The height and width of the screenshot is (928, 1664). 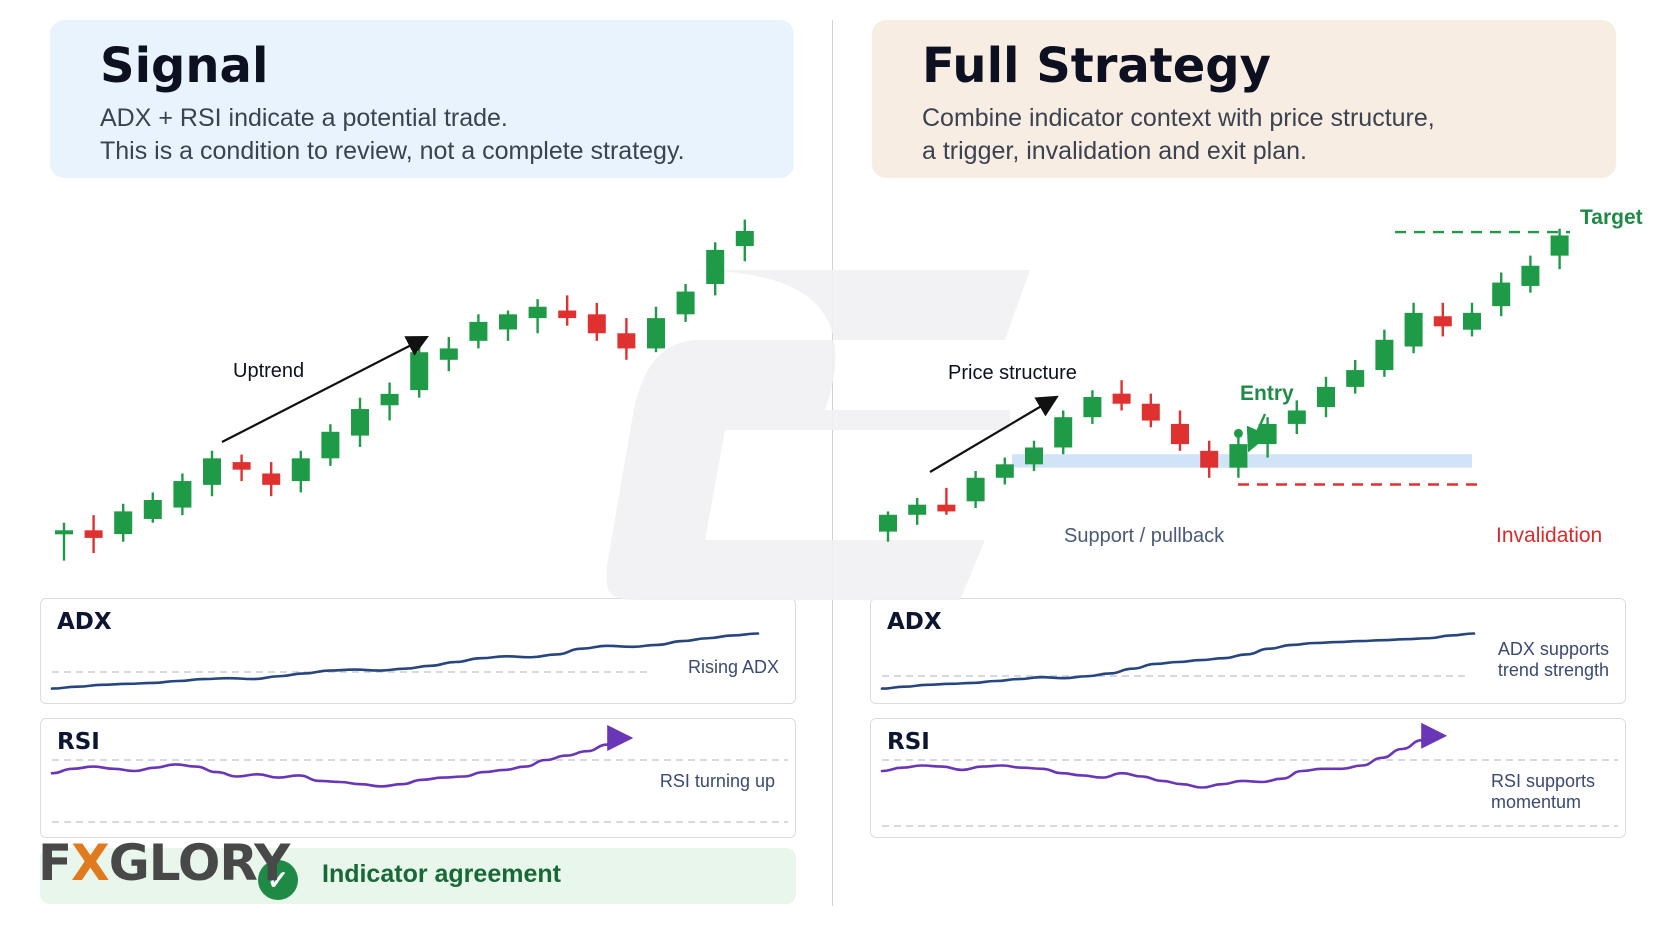 What do you see at coordinates (832, 463) in the screenshot?
I see `panel-divider` at bounding box center [832, 463].